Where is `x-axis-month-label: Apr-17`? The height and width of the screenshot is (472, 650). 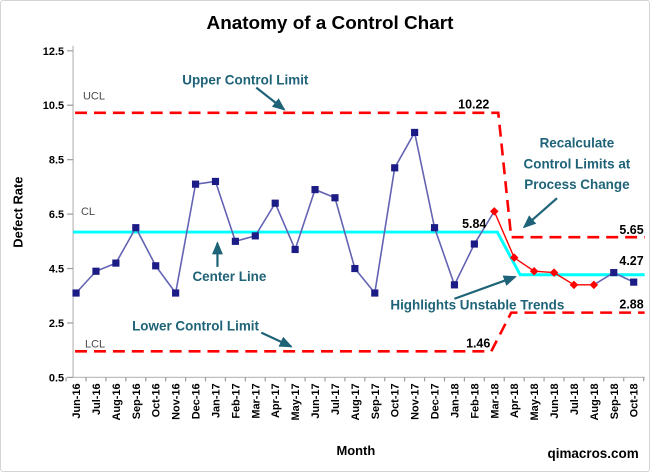
x-axis-month-label: Apr-17 is located at coordinates (276, 400).